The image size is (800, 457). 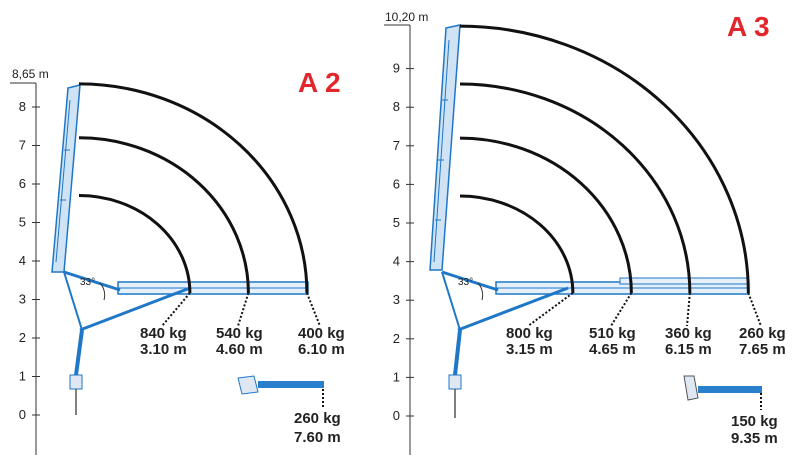 I want to click on reach-arcs, so click(x=193, y=188).